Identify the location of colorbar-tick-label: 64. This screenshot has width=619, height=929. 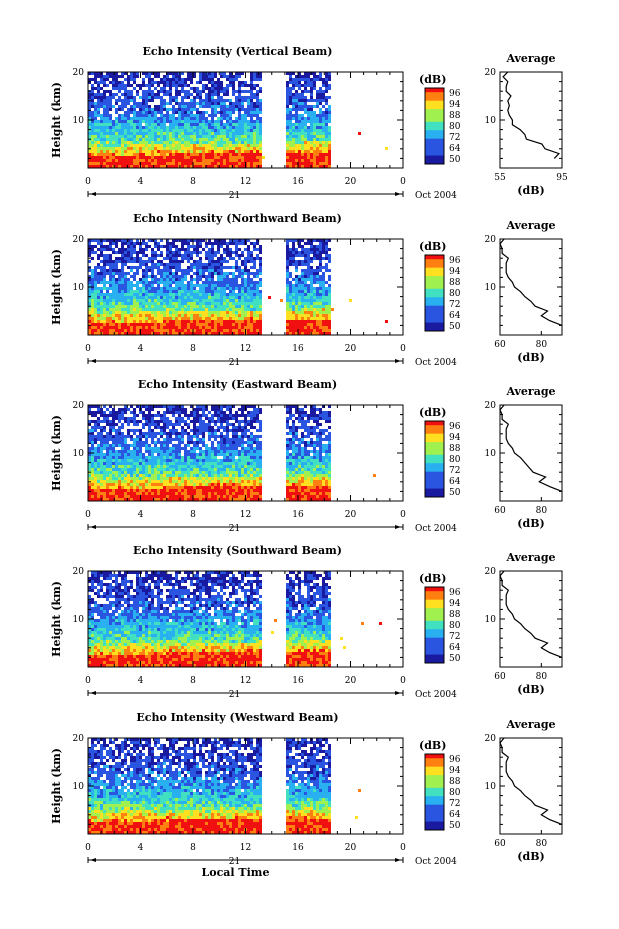
(455, 815).